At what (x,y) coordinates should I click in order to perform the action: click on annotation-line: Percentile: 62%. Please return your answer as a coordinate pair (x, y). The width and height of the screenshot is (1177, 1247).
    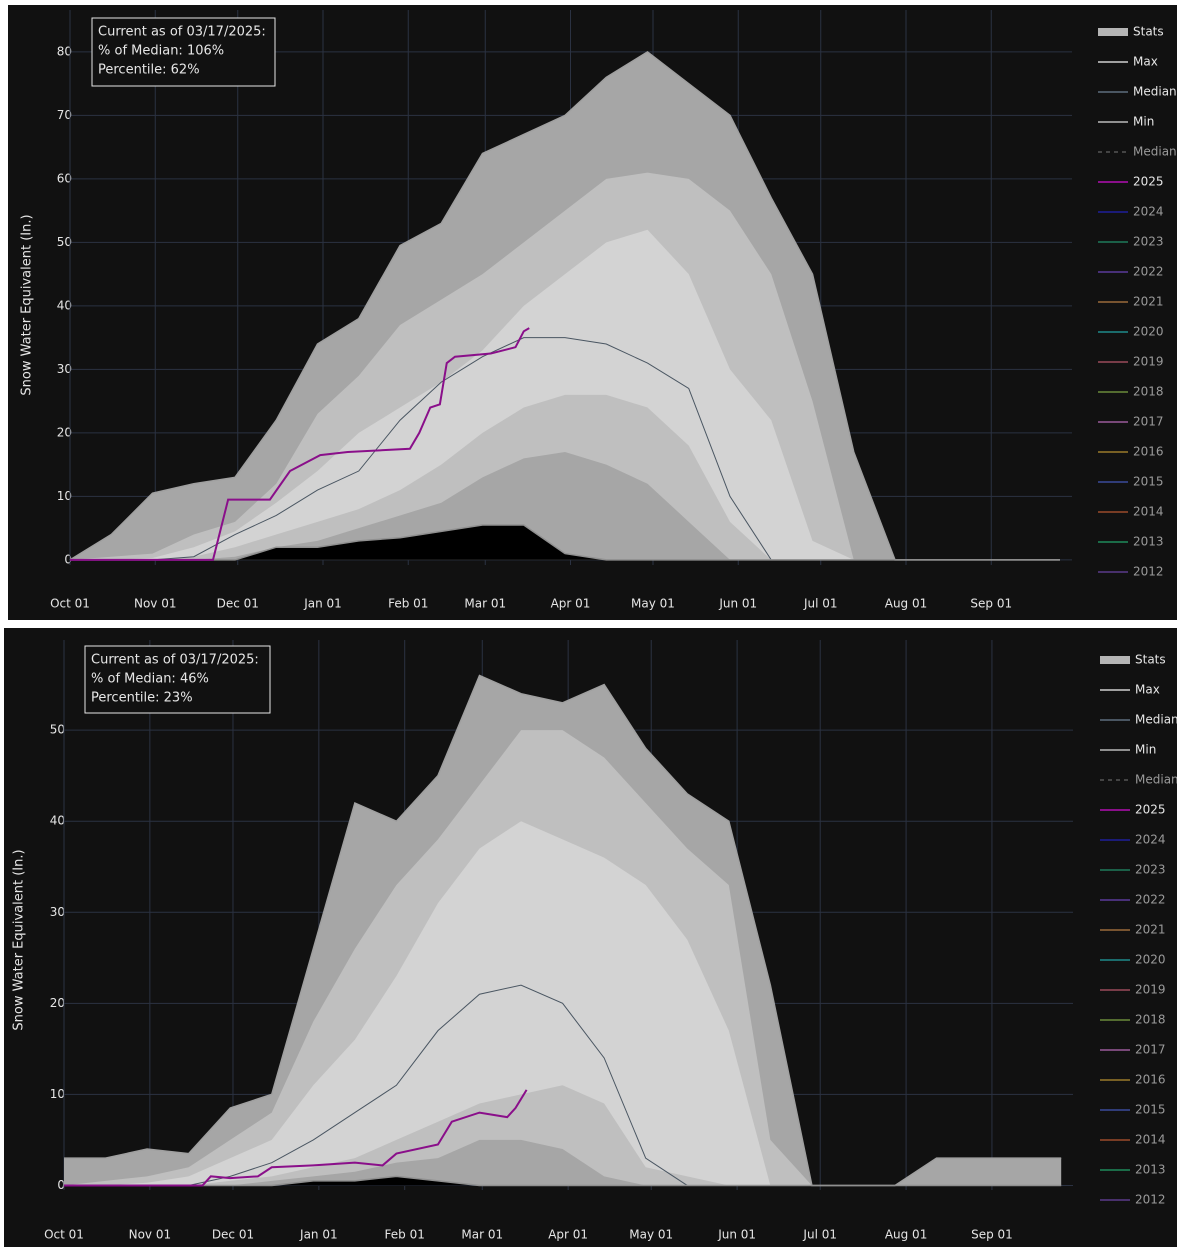
    Looking at the image, I should click on (149, 70).